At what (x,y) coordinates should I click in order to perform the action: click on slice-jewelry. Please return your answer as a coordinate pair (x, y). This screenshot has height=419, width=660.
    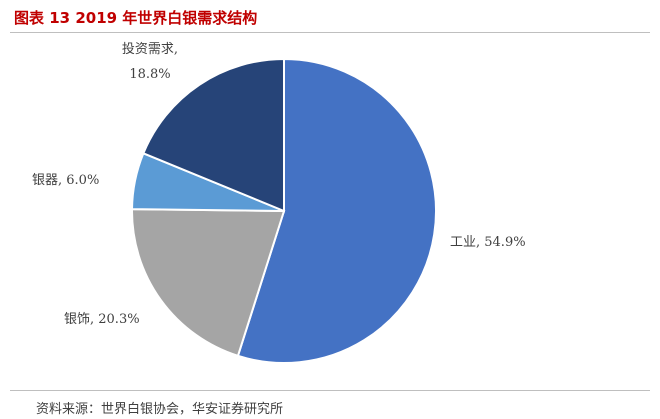
    Looking at the image, I should click on (208, 283).